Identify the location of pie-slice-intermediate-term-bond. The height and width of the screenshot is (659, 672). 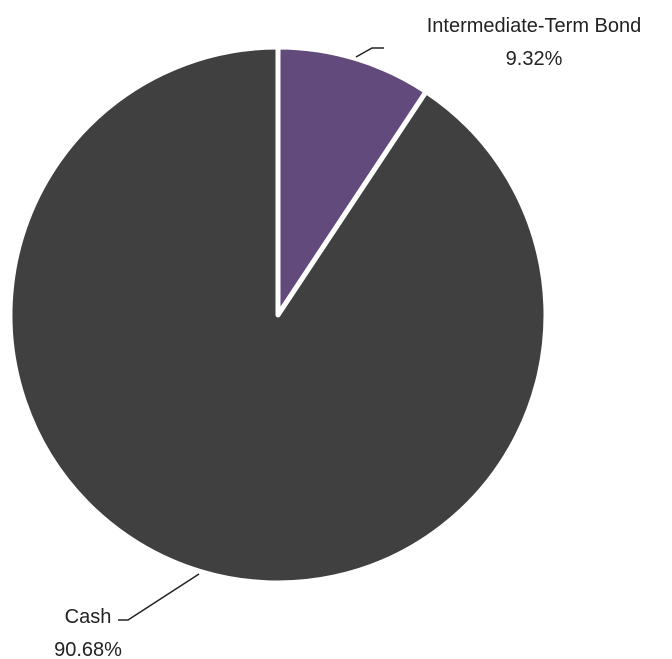
(352, 181).